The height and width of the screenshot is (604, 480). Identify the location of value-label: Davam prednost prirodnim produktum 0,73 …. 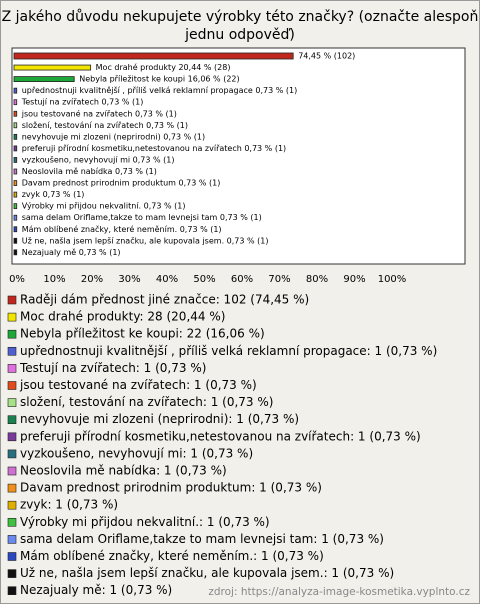
(121, 183).